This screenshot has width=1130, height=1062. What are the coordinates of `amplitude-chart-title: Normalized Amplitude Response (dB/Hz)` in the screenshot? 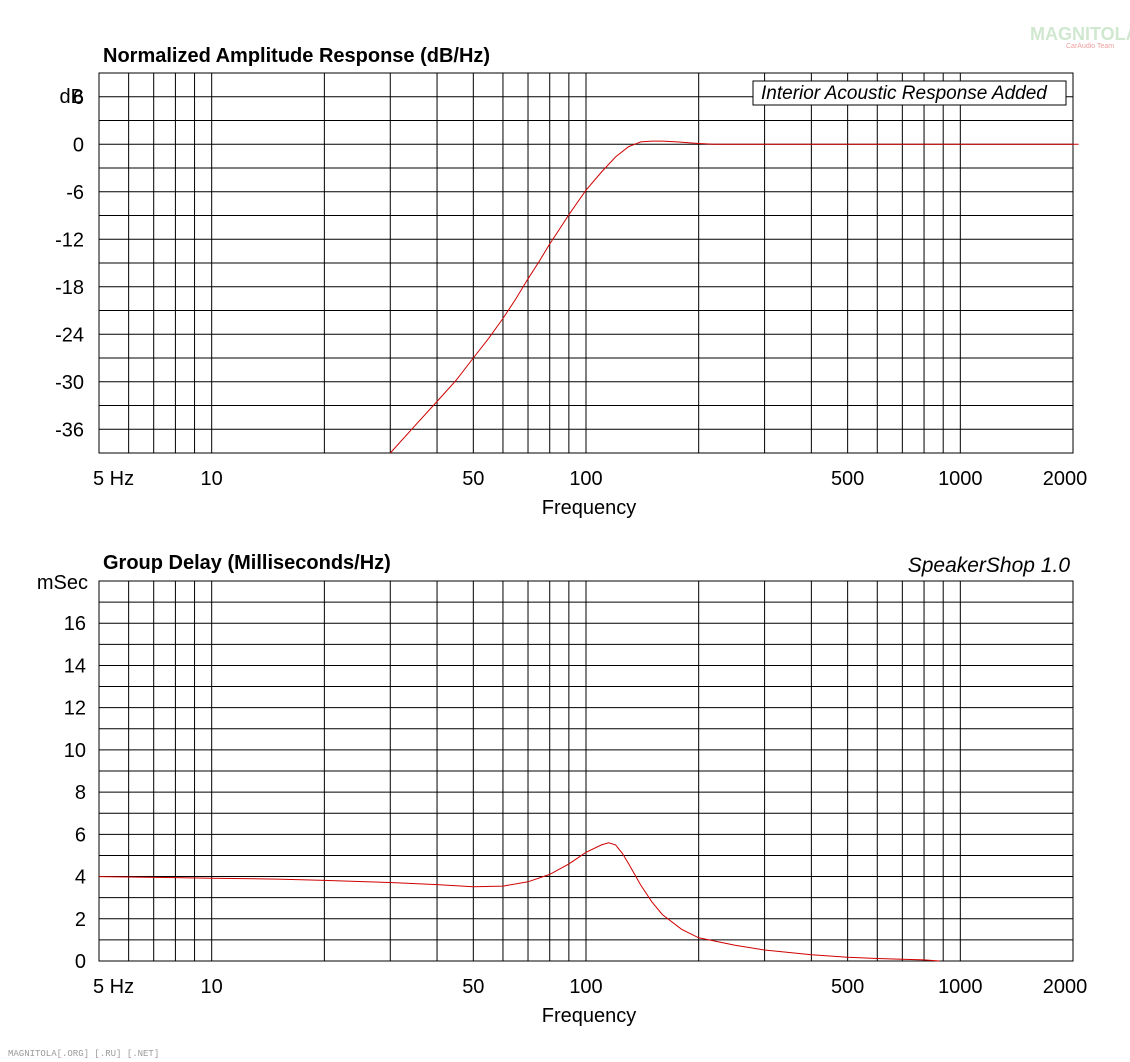 It's located at (296, 56).